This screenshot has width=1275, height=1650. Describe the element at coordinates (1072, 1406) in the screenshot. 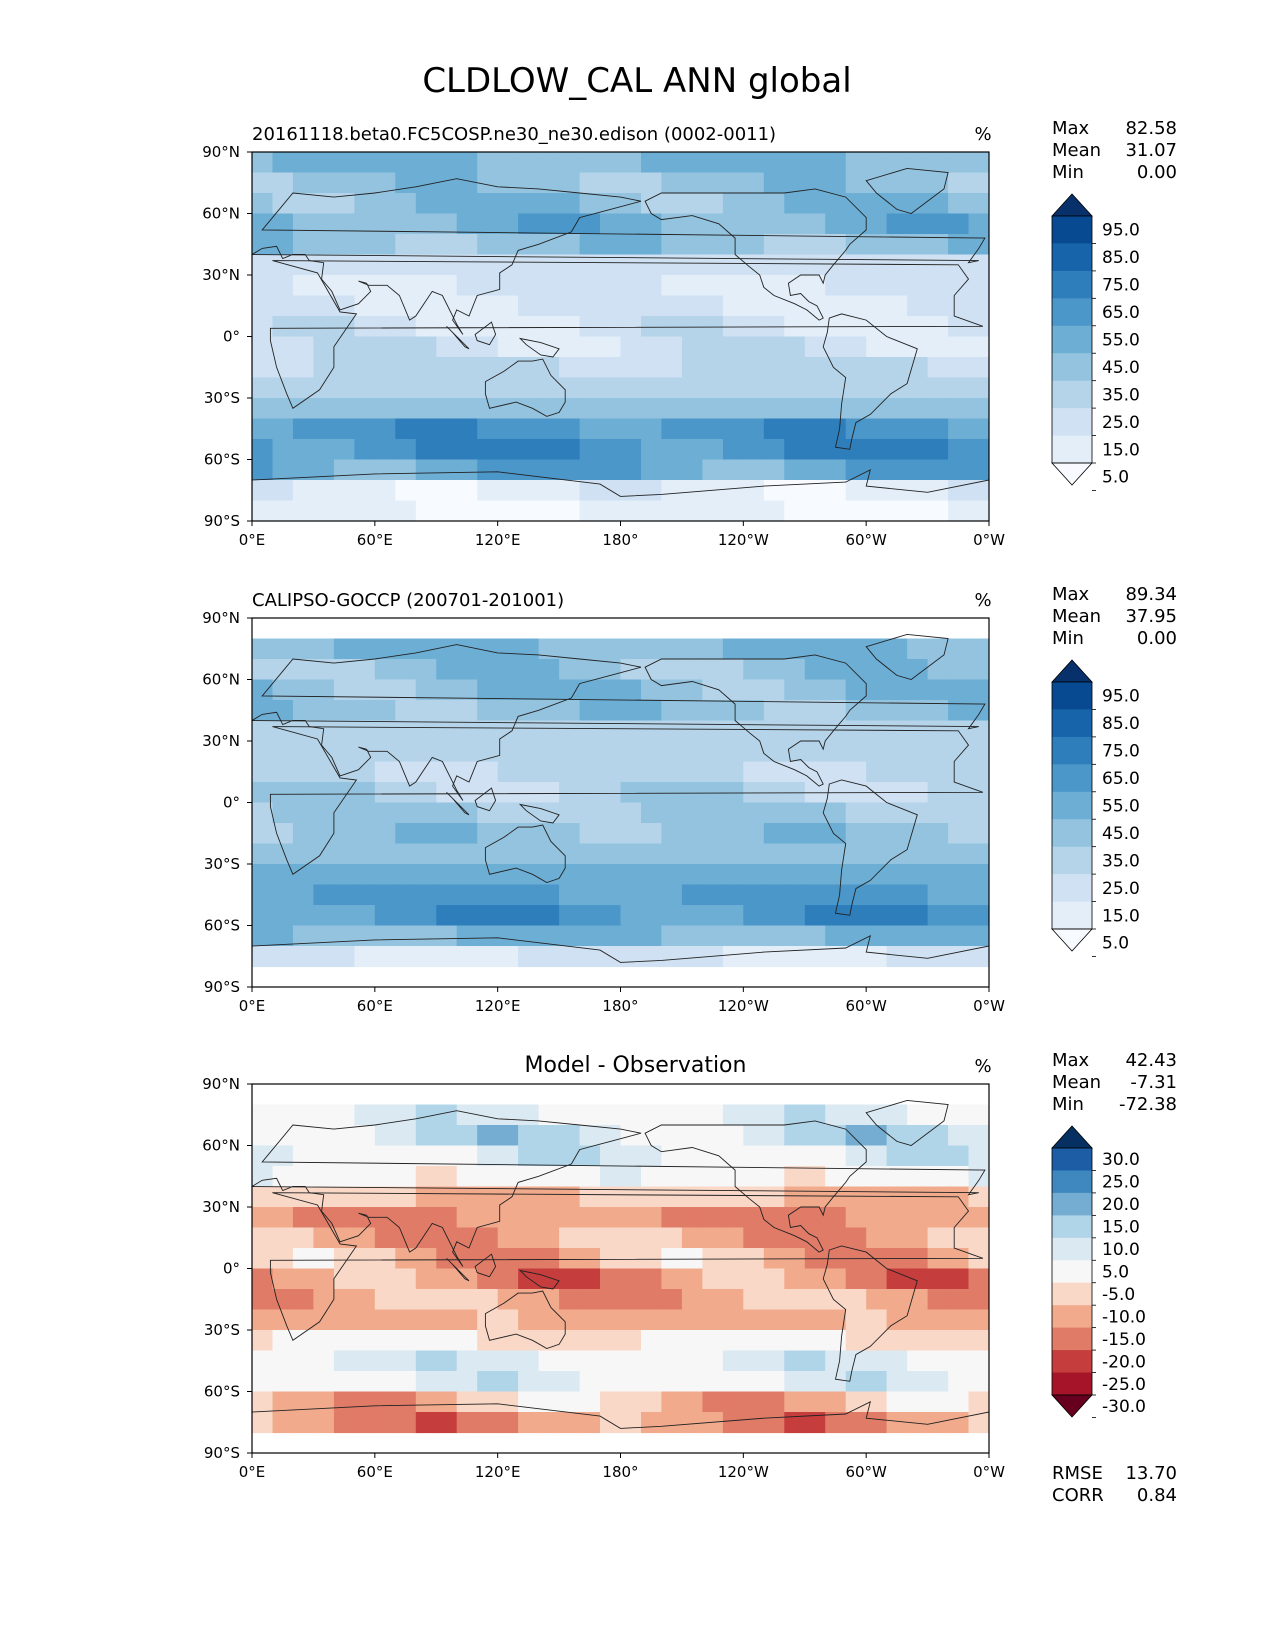

I see `colorbar-extend-bottom` at that location.